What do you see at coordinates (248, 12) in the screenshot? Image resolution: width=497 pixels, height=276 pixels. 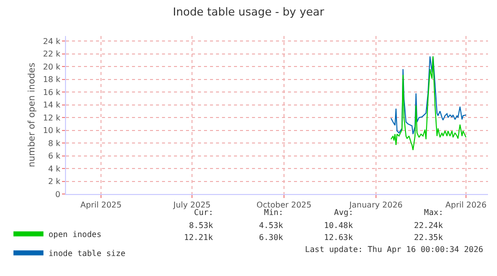 I see `chart-title: Inode table usage - by year` at bounding box center [248, 12].